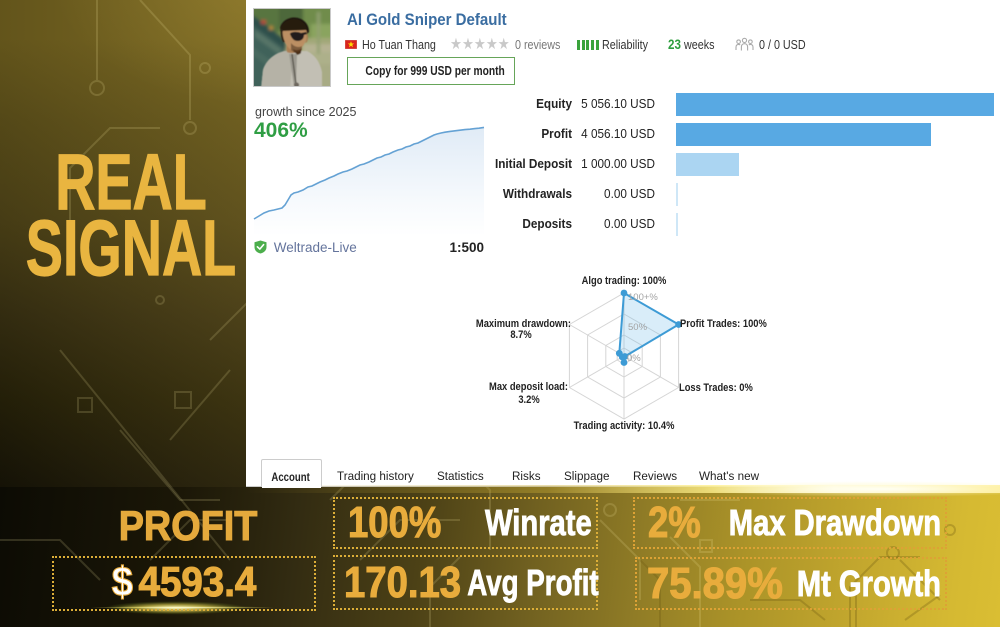  Describe the element at coordinates (634, 358) in the screenshot. I see `svg-text: 0%` at that location.